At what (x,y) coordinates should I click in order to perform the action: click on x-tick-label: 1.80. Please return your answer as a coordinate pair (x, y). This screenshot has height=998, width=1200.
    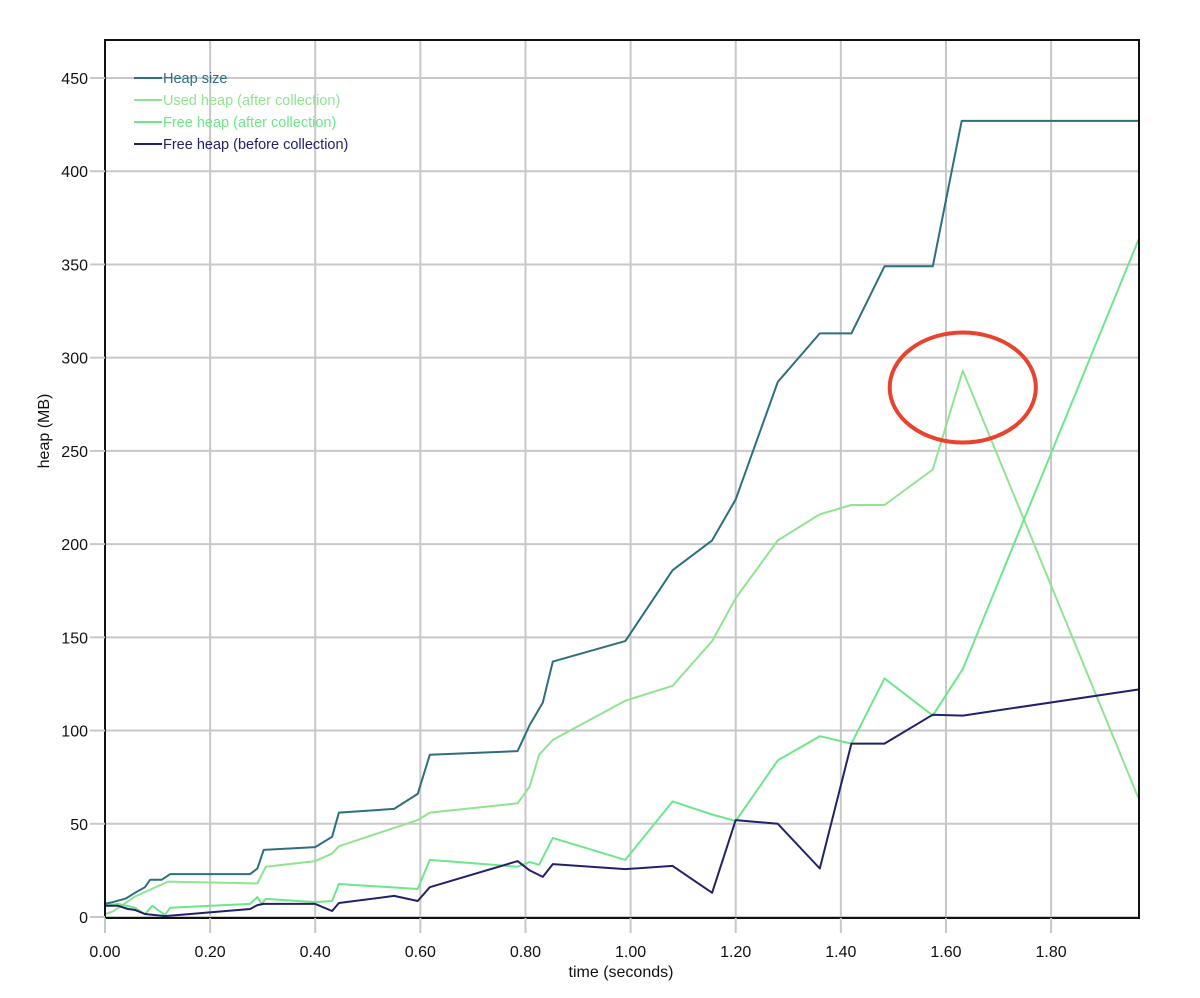
    Looking at the image, I should click on (1051, 952).